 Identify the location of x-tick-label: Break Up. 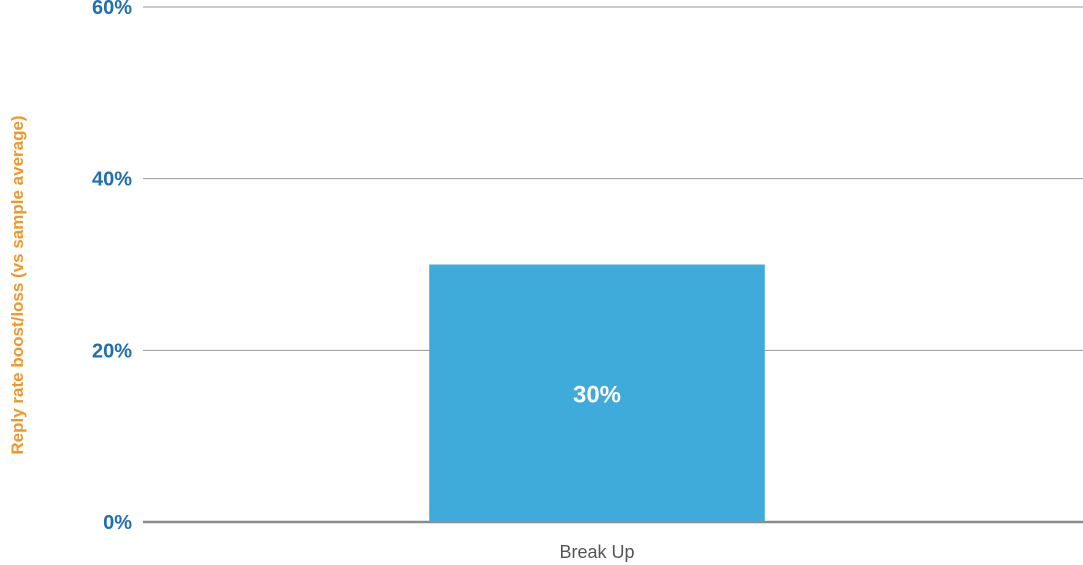
(596, 552).